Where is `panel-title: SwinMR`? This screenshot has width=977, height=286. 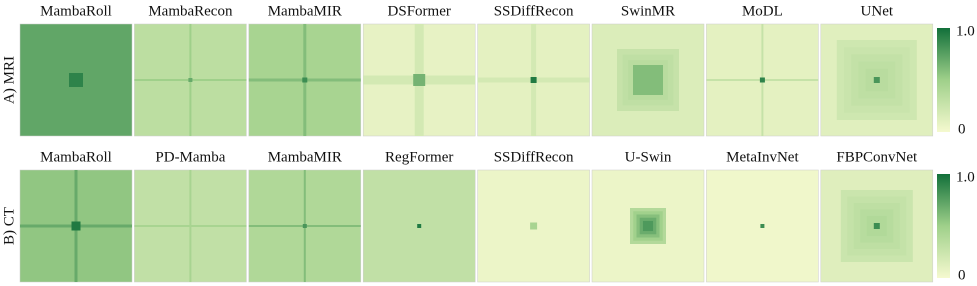
panel-title: SwinMR is located at coordinates (648, 11).